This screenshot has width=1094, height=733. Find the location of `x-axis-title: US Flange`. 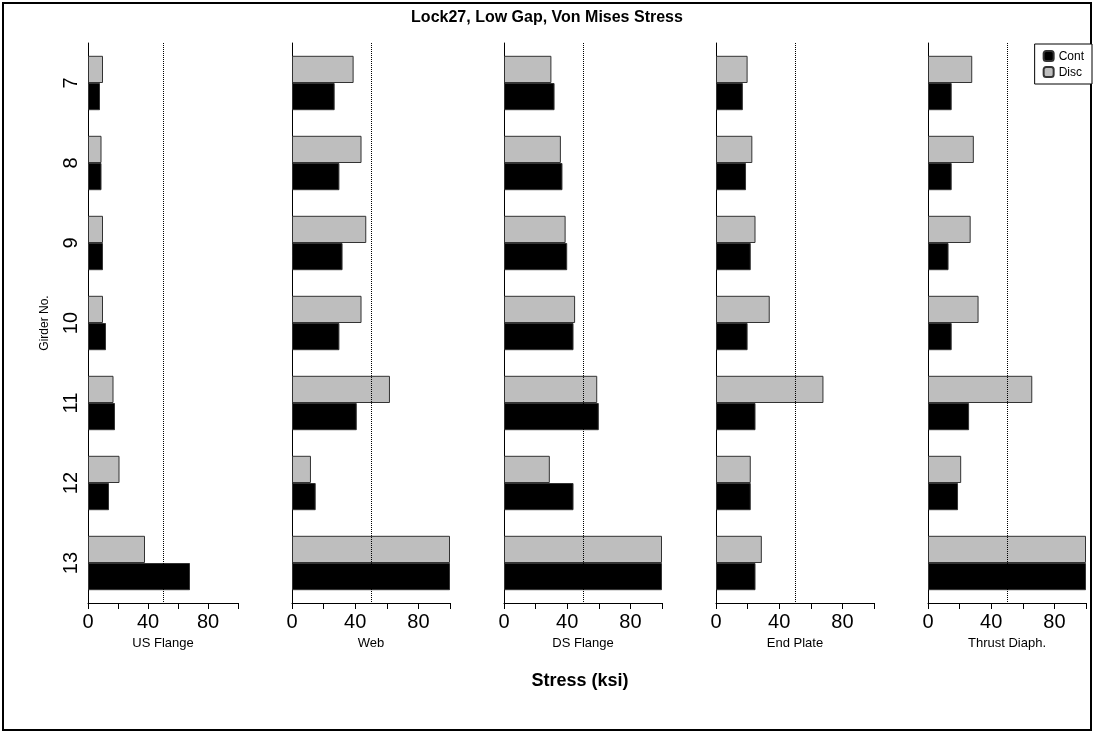

x-axis-title: US Flange is located at coordinates (163, 642).